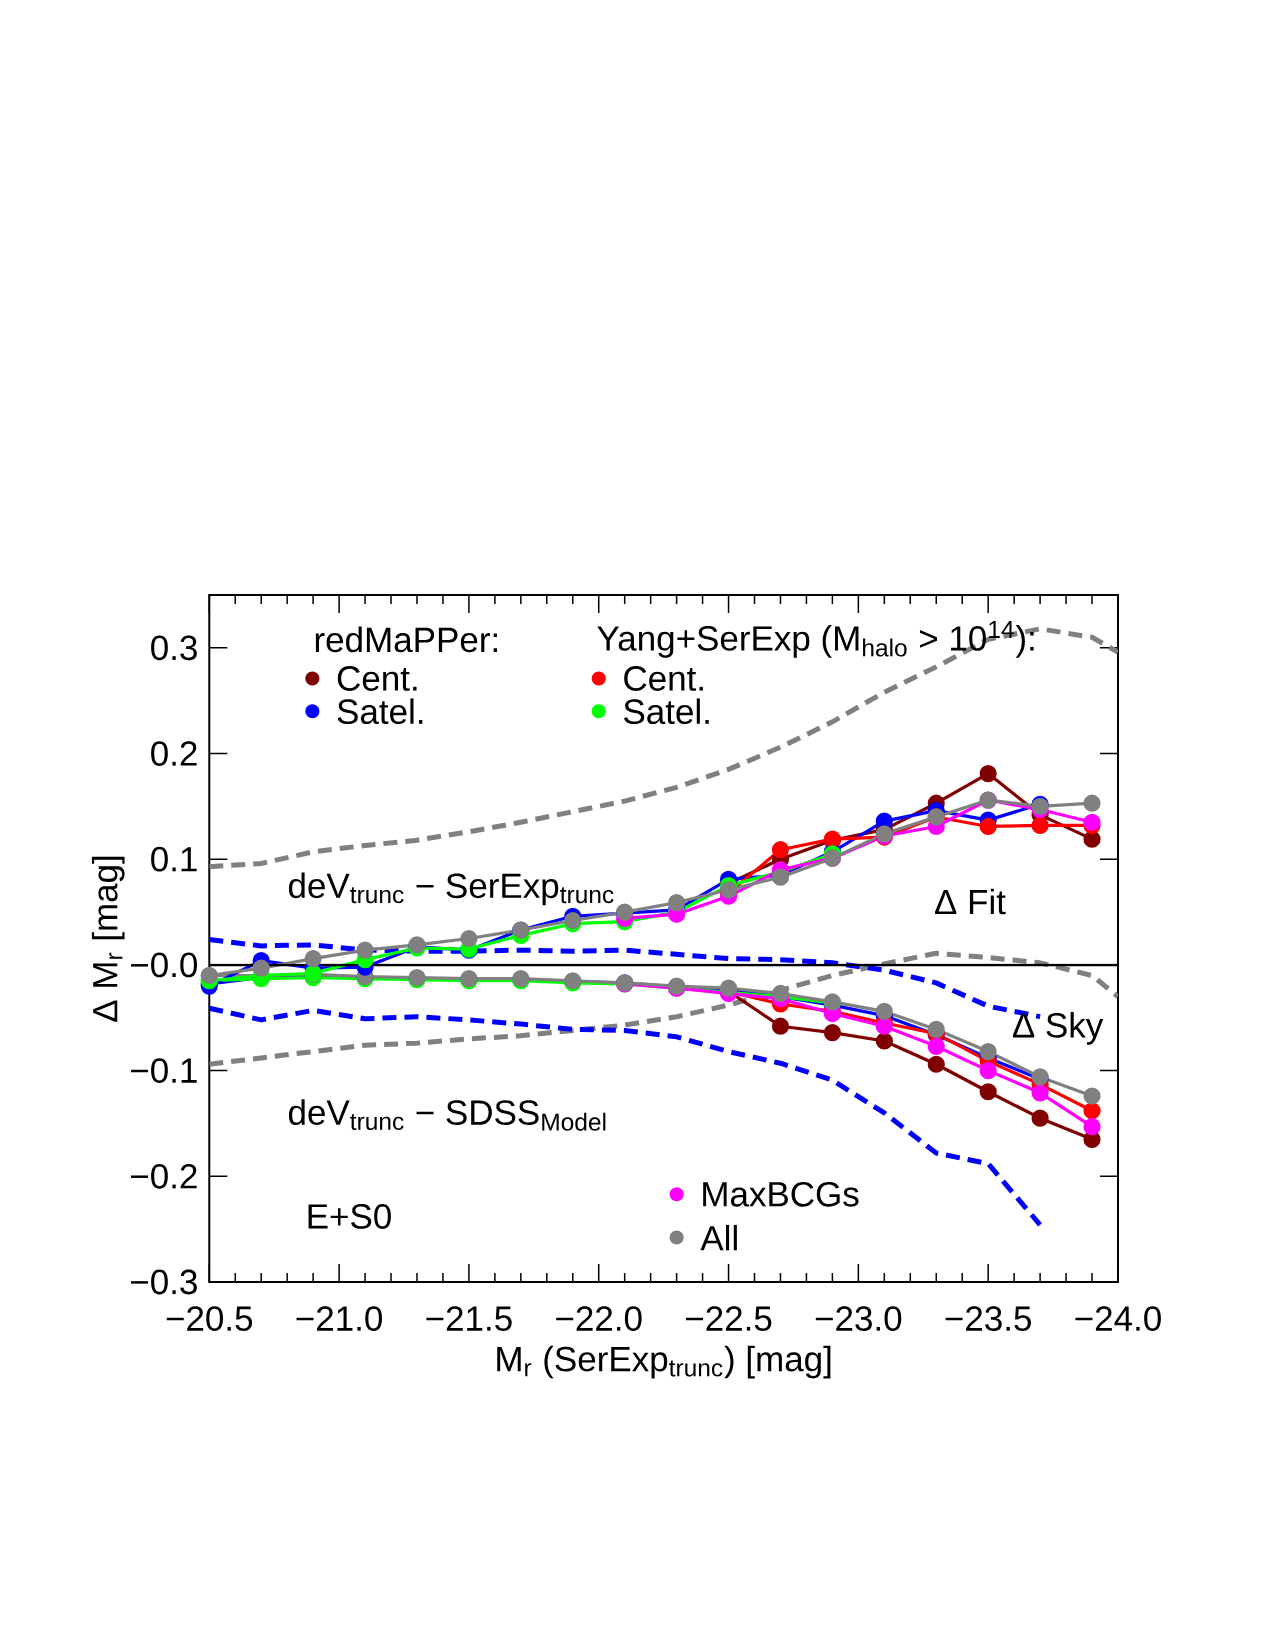  I want to click on y-tick-label: 0.2, so click(174, 753).